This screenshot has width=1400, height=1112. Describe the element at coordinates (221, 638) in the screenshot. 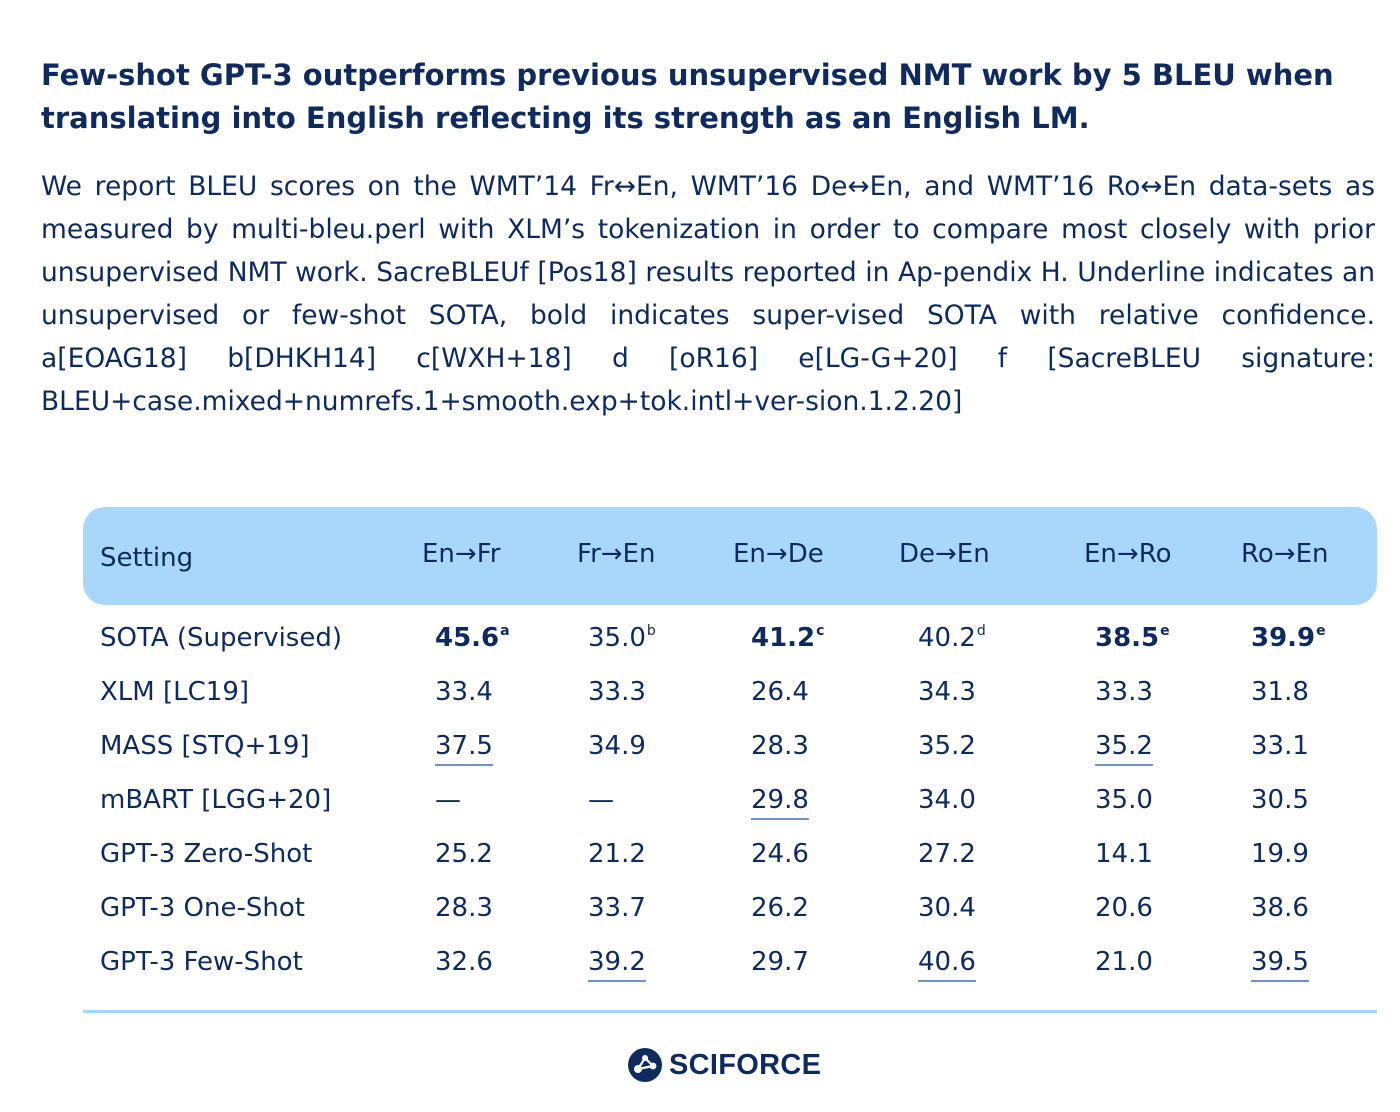

I see `setting-label: SOTA (Supervised)` at that location.